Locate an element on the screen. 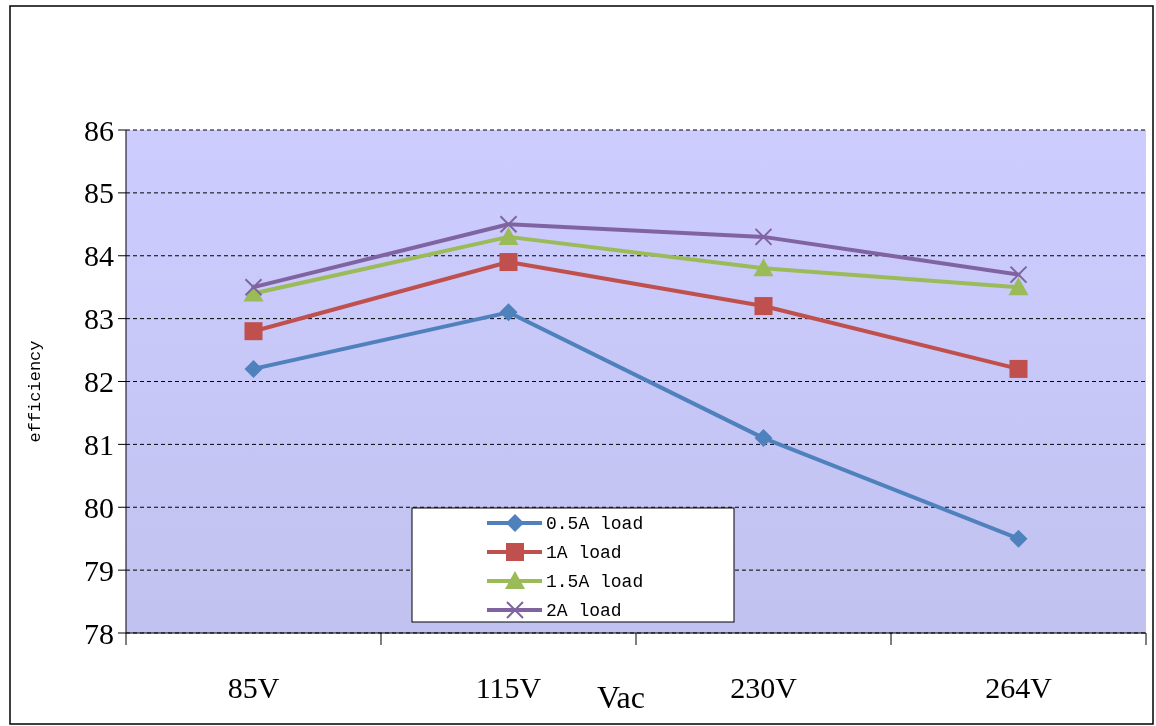 The width and height of the screenshot is (1156, 726). y-axis-title: efficiency is located at coordinates (35, 391).